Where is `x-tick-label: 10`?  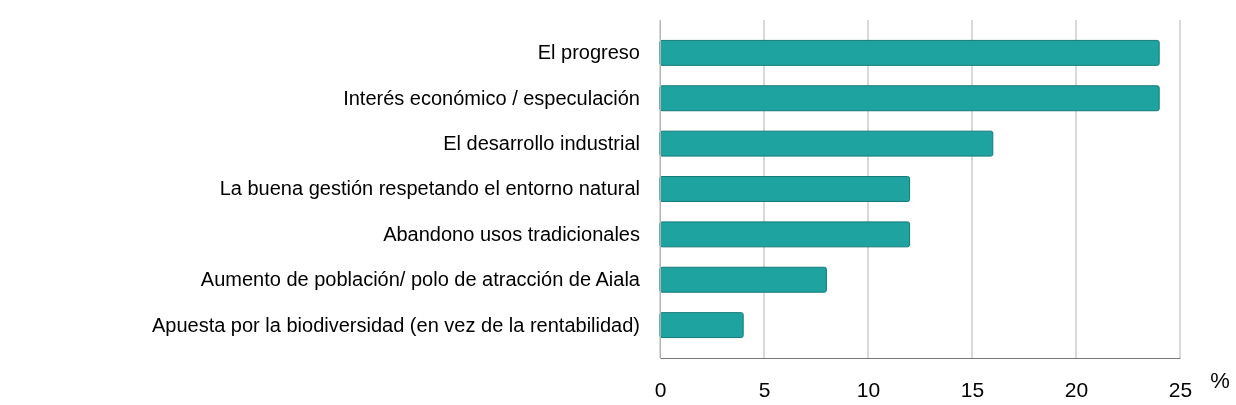
x-tick-label: 10 is located at coordinates (868, 389).